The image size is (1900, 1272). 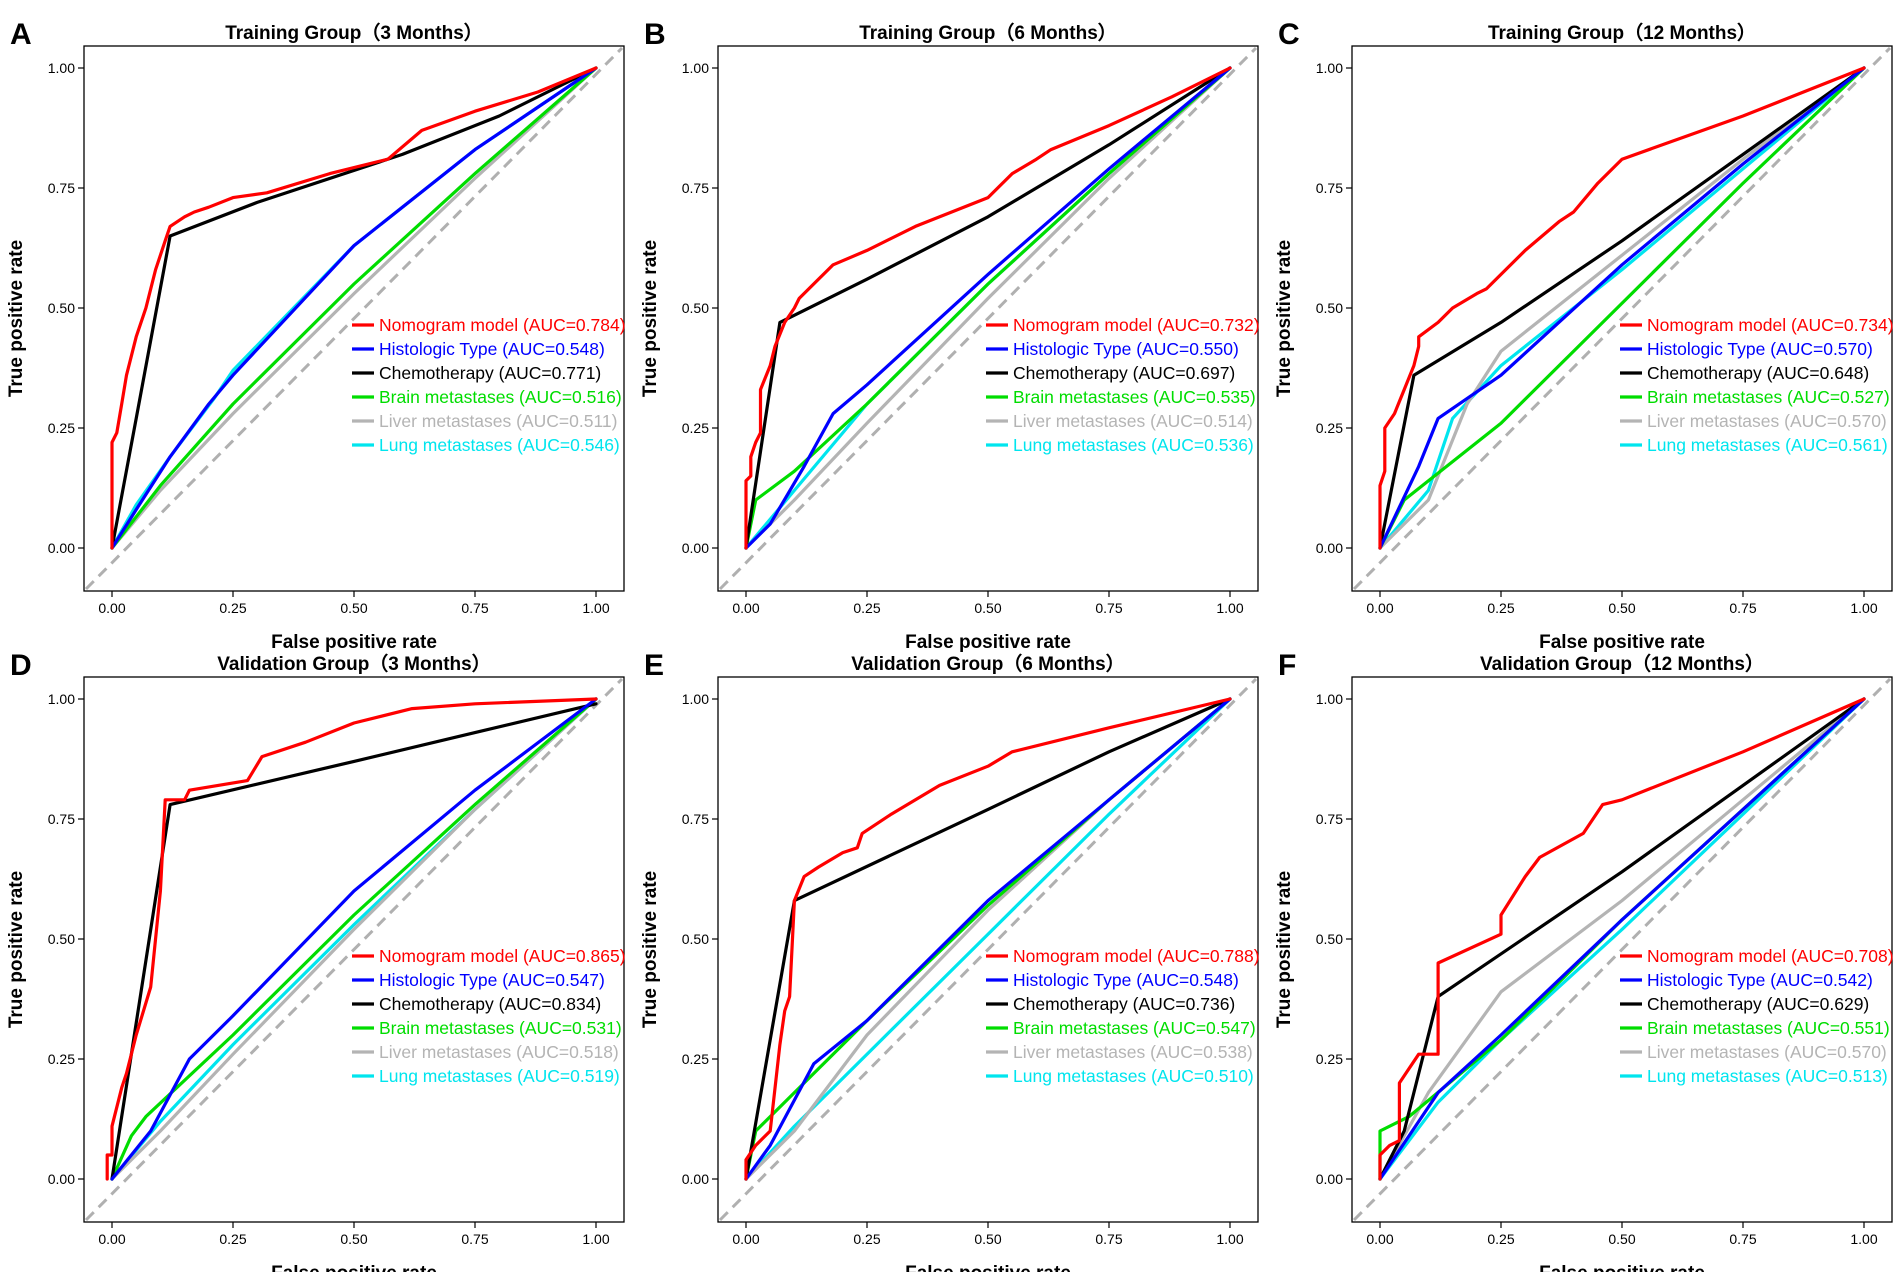 I want to click on legend-label: Nomogram model (AUC=0.865), so click(x=502, y=956).